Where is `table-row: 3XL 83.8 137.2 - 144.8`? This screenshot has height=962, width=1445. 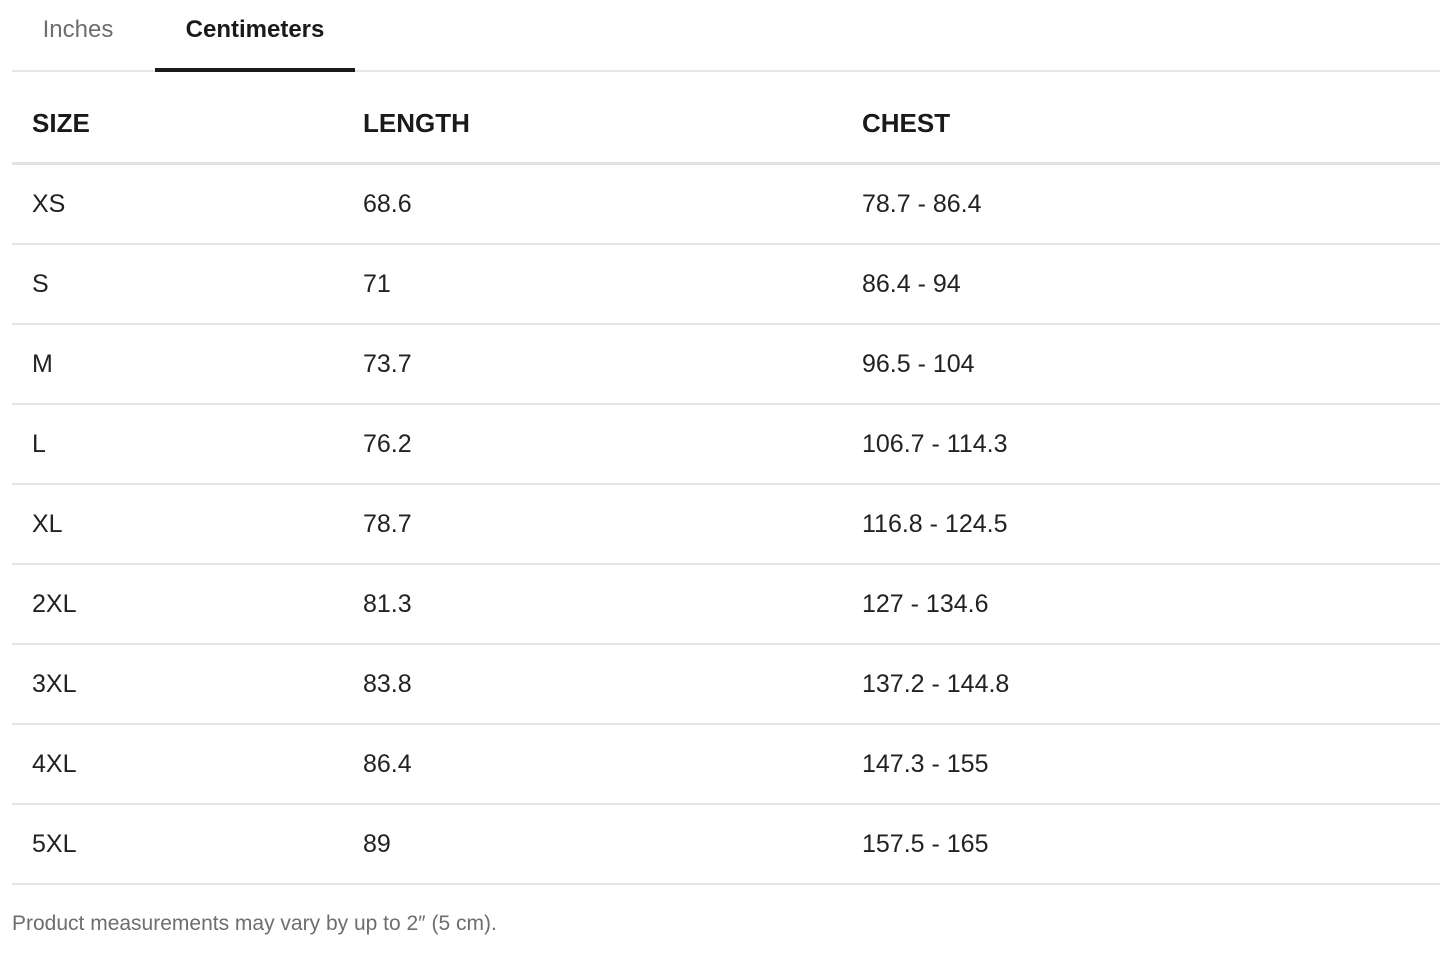 table-row: 3XL 83.8 137.2 - 144.8 is located at coordinates (726, 684).